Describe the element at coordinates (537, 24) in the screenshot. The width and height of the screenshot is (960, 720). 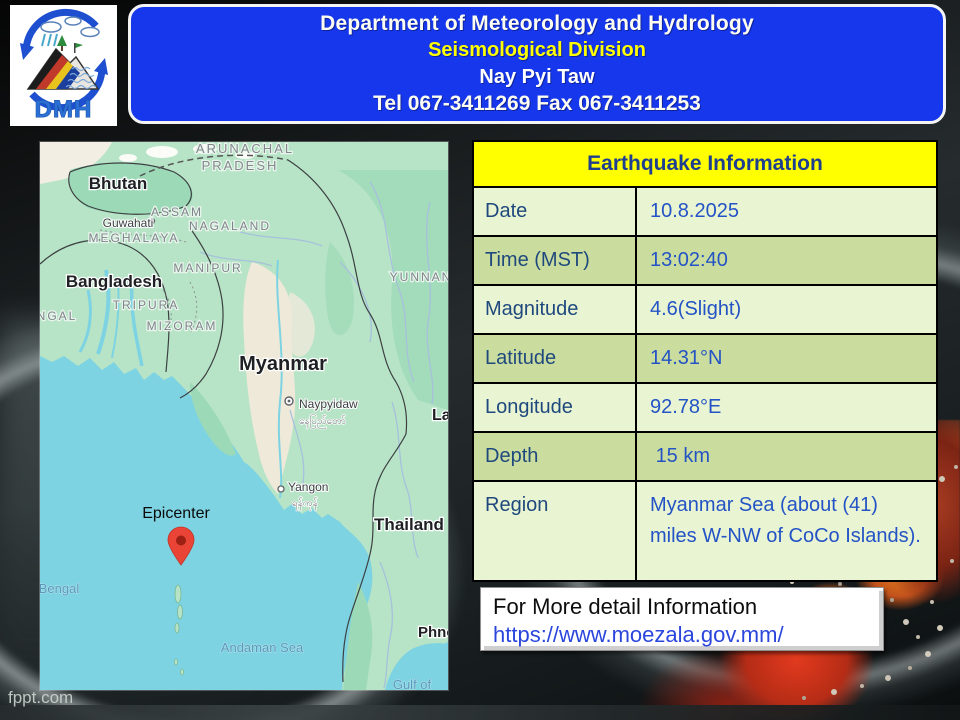
I see `header-department: Department of Meteorology and Hydrology` at that location.